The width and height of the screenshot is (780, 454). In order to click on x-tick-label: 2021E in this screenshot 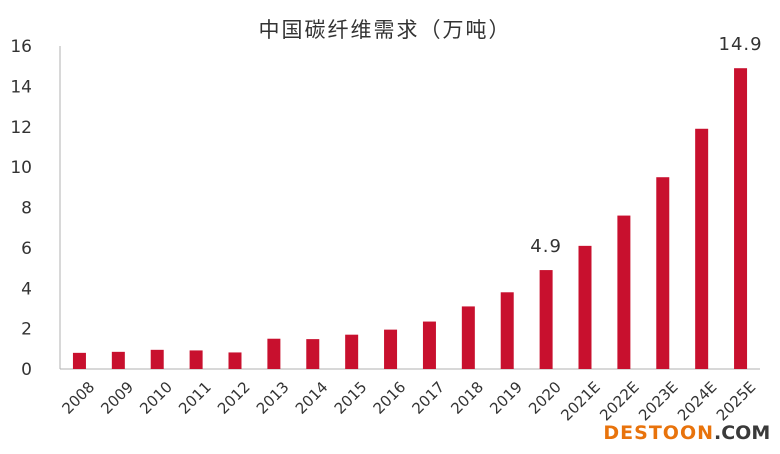, I will do `click(580, 401)`.